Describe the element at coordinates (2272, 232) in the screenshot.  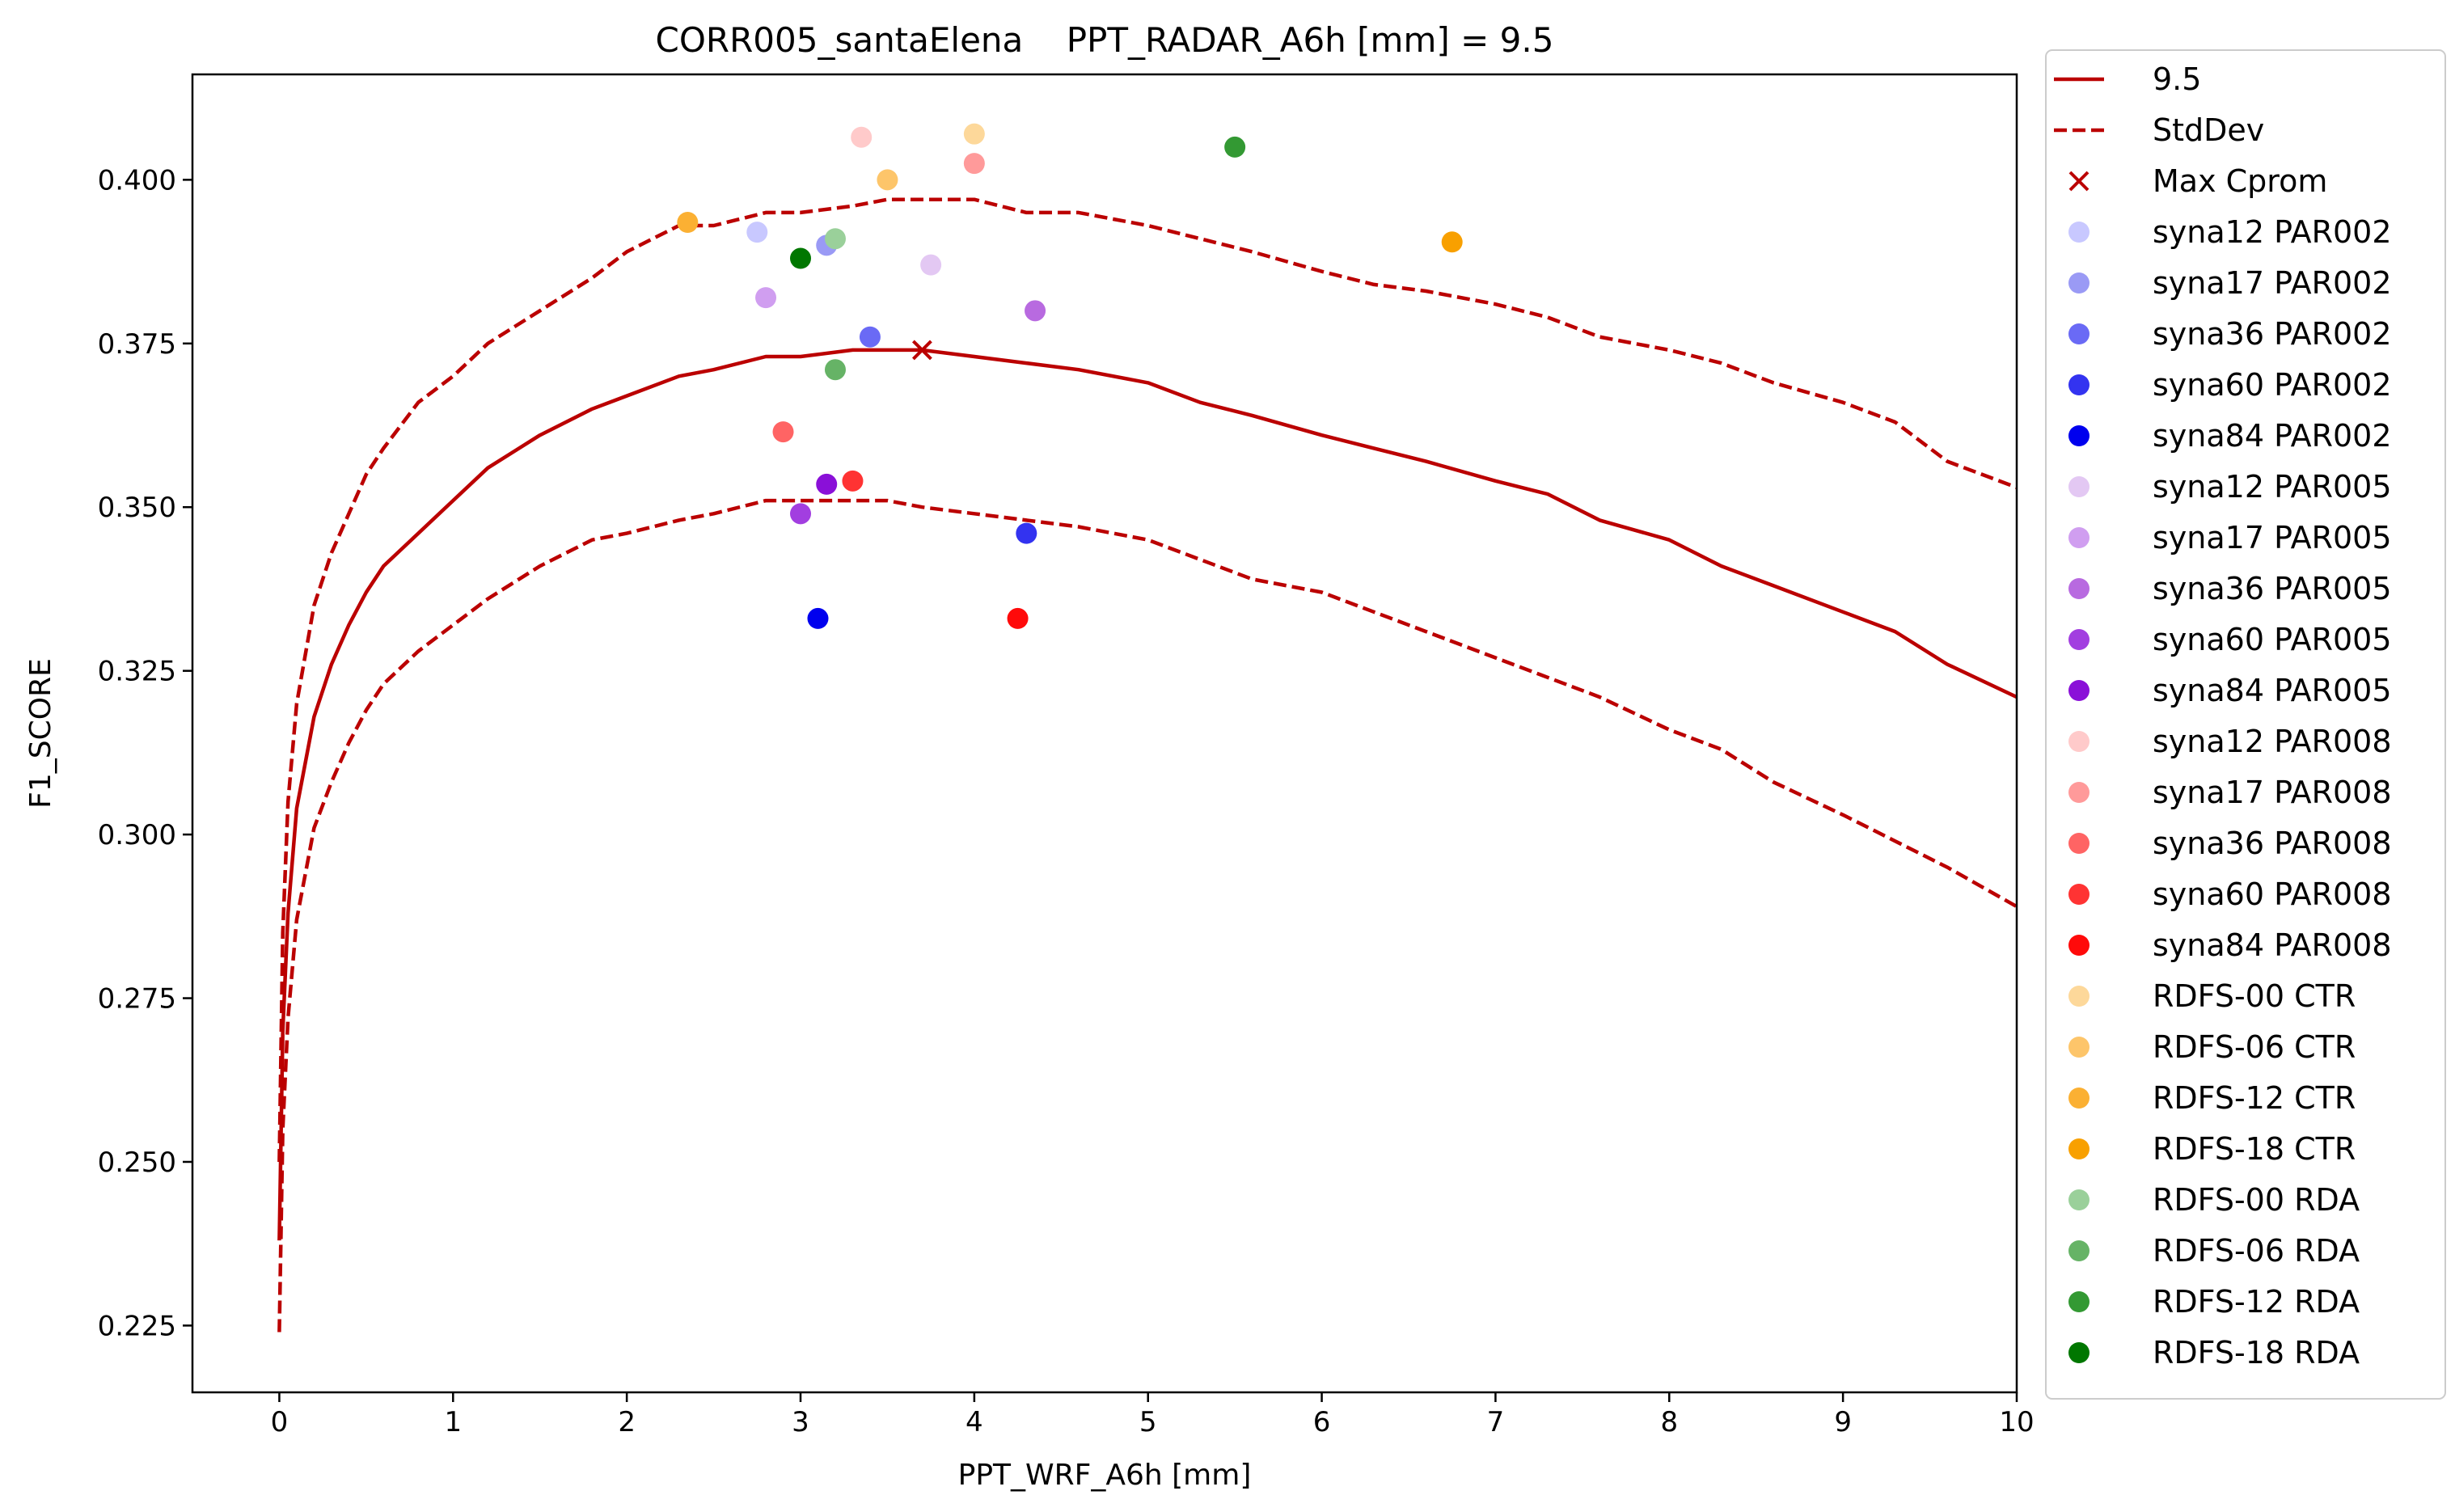
I see `legend-label: syna12 PAR002` at that location.